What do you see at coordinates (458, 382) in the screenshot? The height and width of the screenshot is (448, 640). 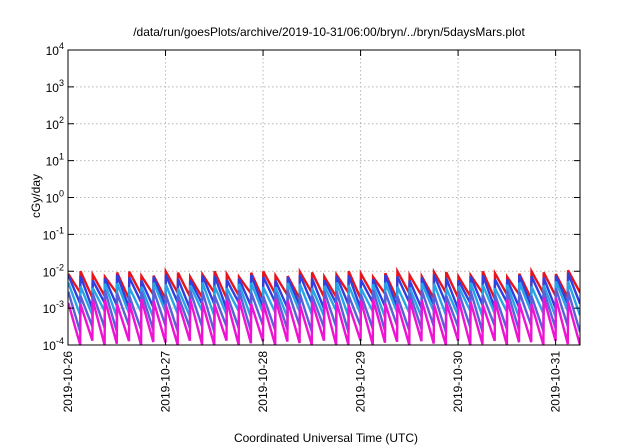 I see `x-tick-label: 2019-10-30` at bounding box center [458, 382].